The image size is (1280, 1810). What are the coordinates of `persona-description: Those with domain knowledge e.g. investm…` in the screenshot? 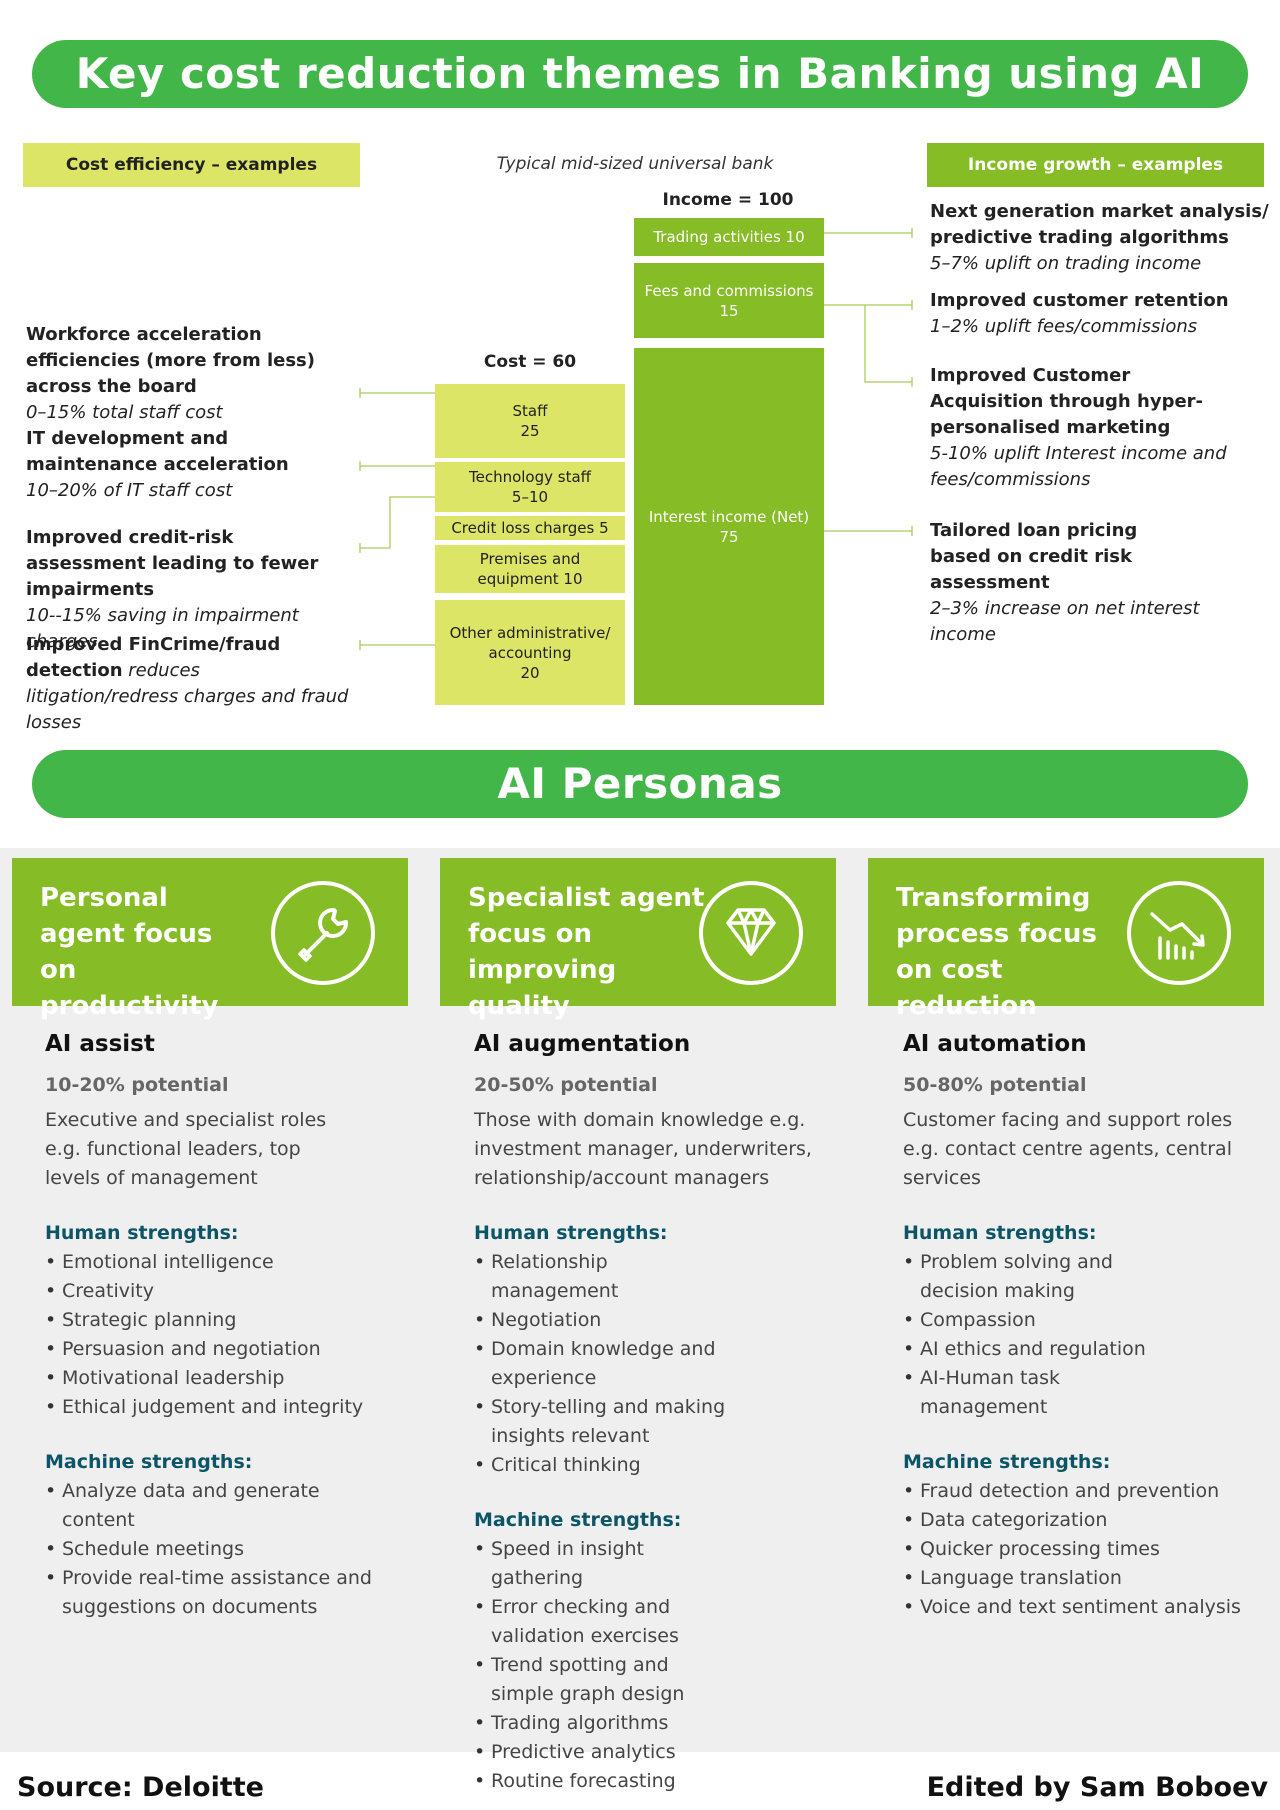 It's located at (643, 1149).